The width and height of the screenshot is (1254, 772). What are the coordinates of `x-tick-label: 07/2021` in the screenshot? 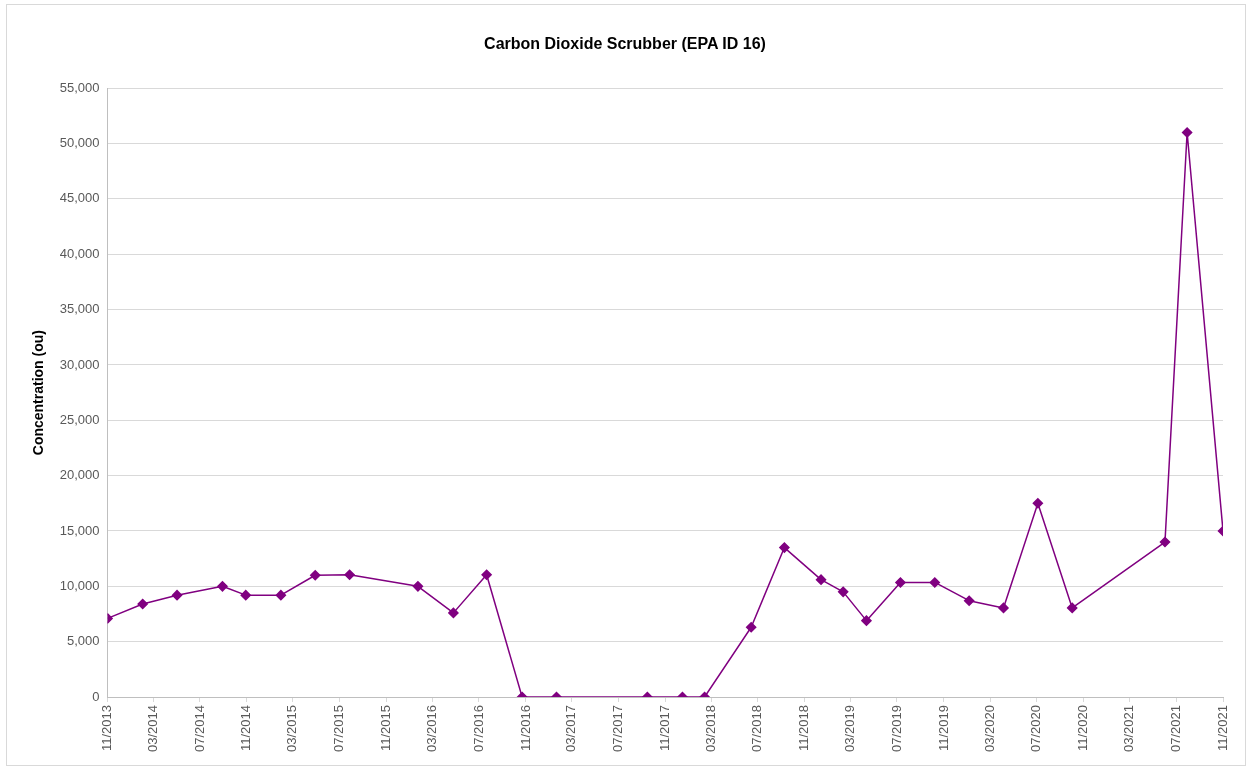 It's located at (1175, 729).